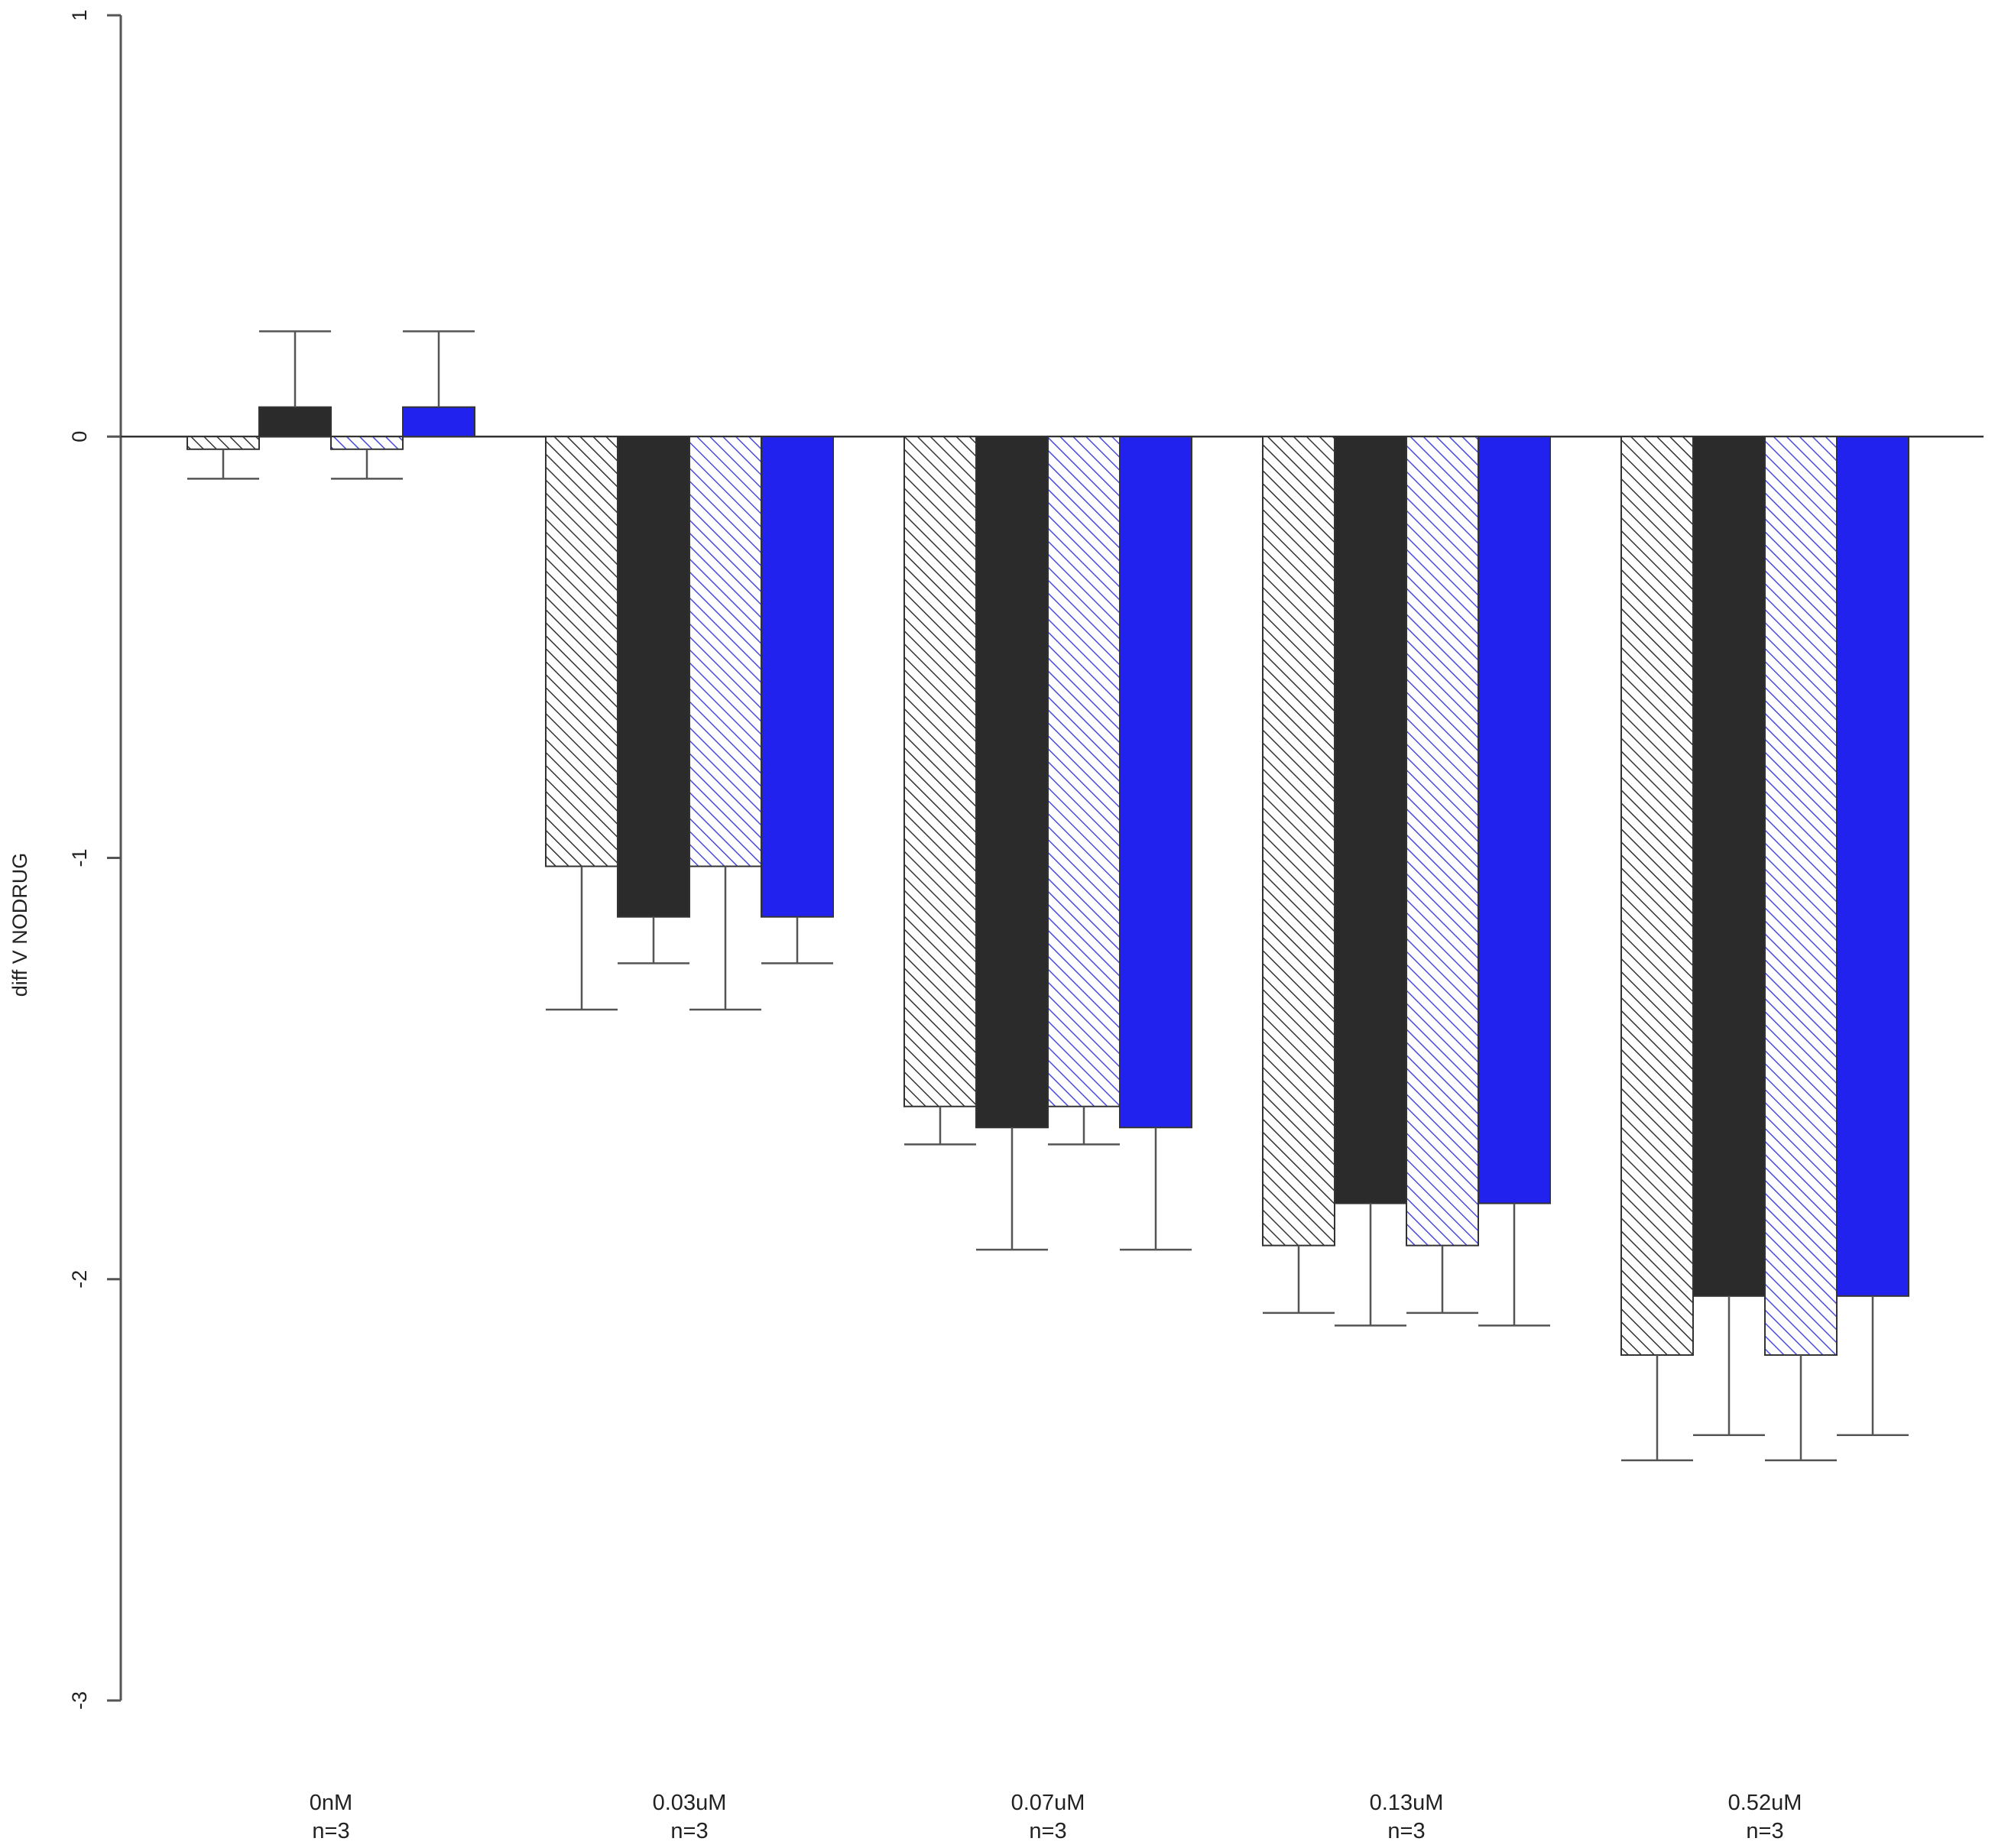 This screenshot has width=1995, height=1848. I want to click on x-tick-label-dose: 0.03uM, so click(690, 1803).